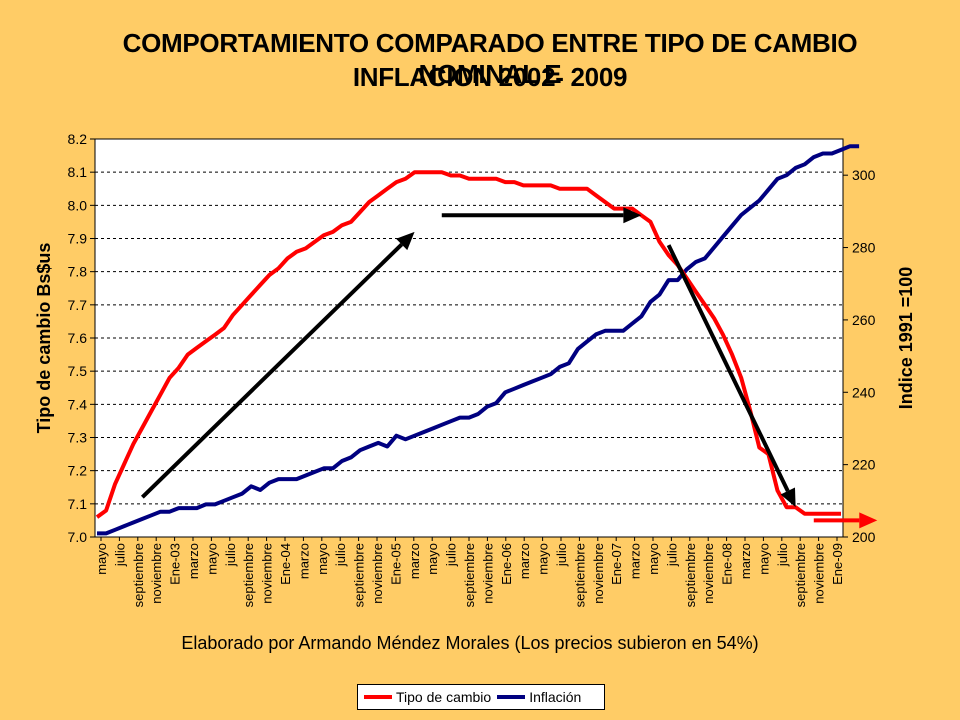 This screenshot has height=720, width=960. I want to click on y-tick-label: 8.2, so click(78, 139).